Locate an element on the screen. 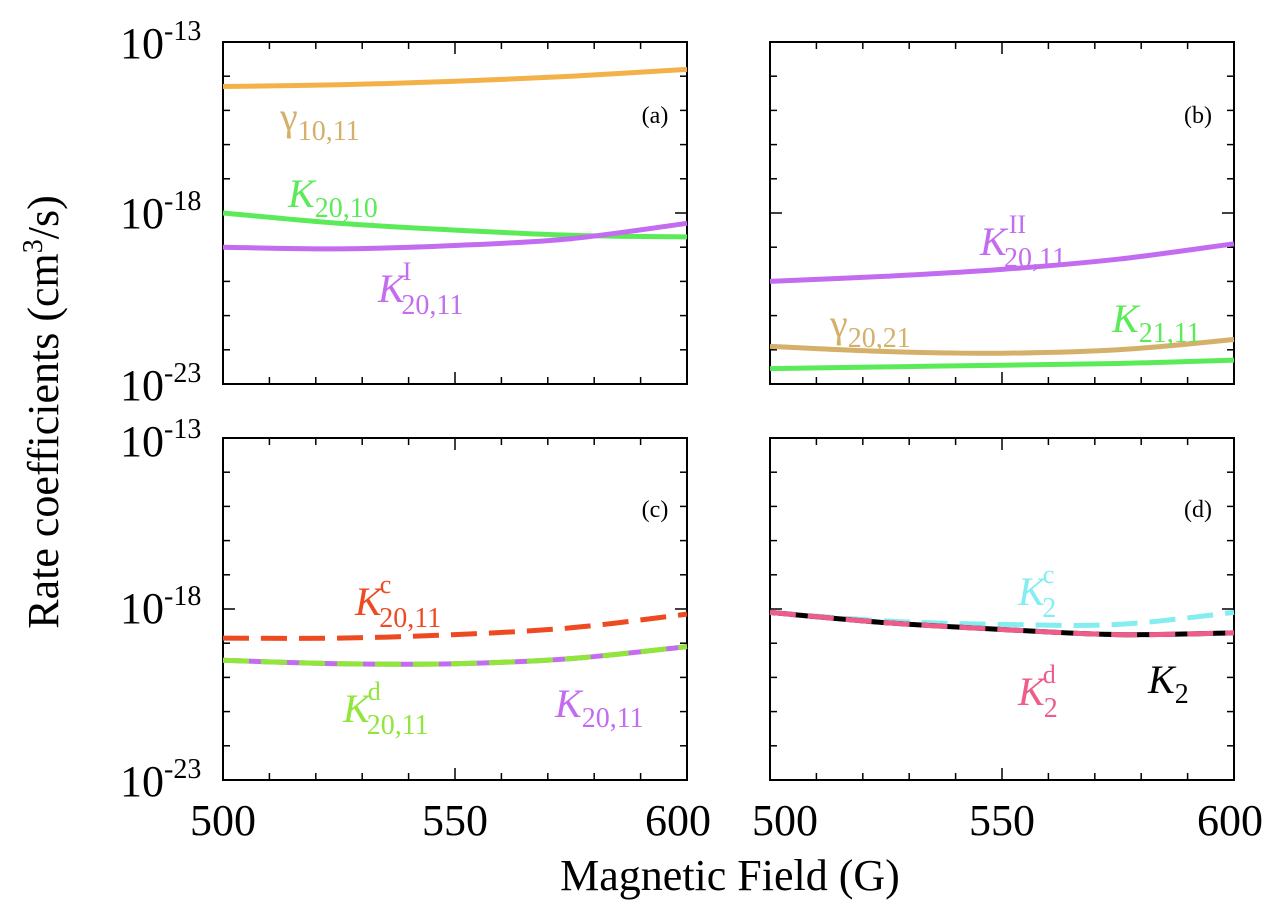 The image size is (1277, 914). label-k-II-20-11-sup: II is located at coordinates (1017, 224).